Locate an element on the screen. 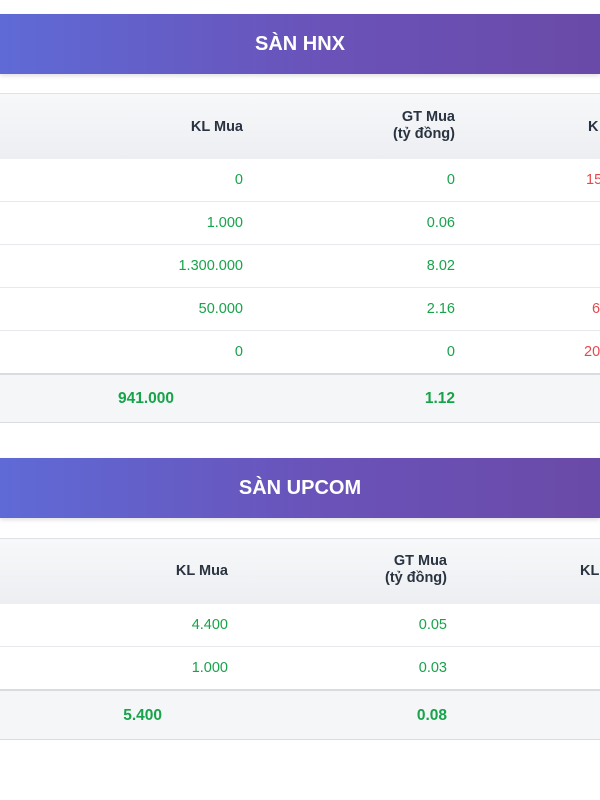  gt-mua-cell: 2.16 is located at coordinates (440, 309).